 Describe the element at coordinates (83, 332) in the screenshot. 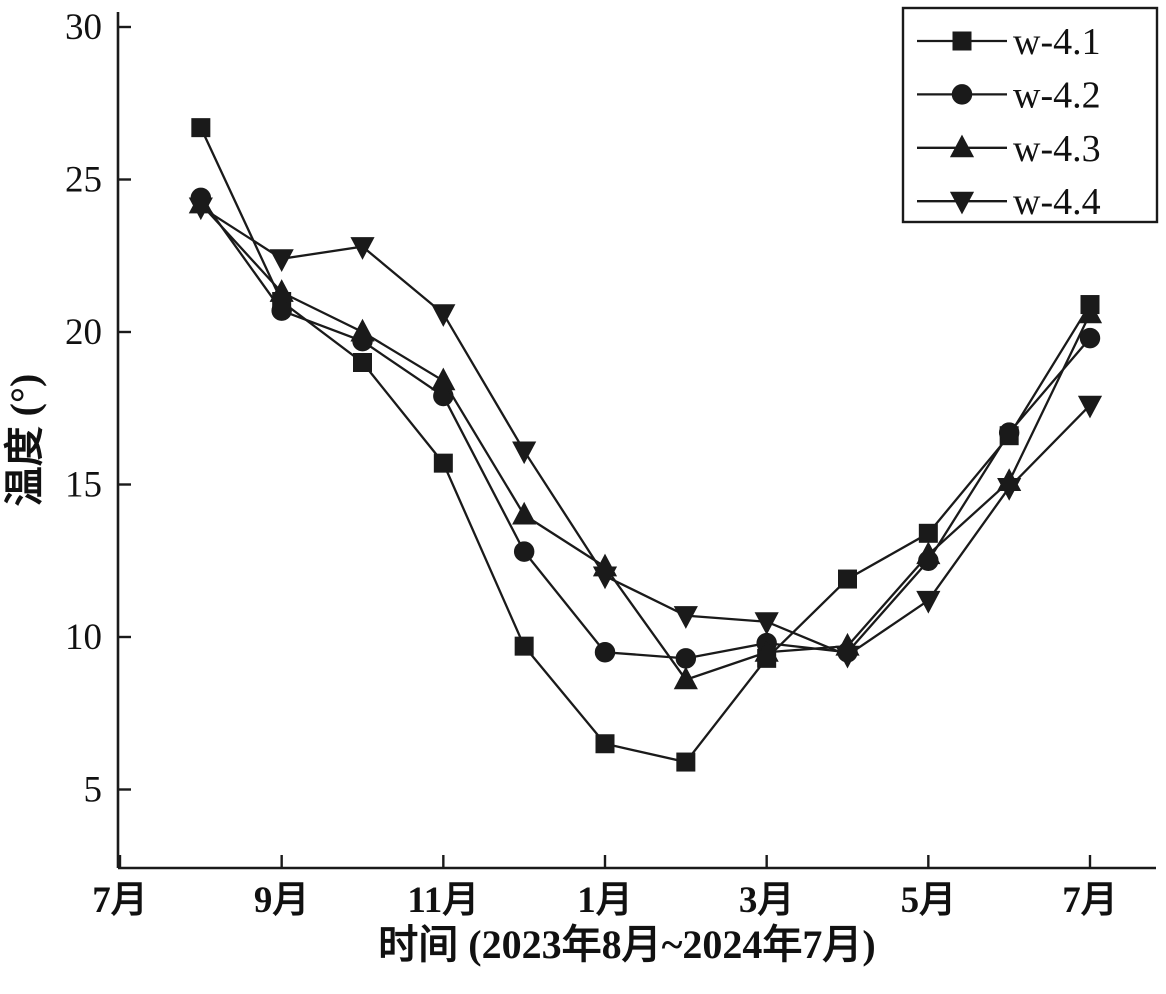

I see `y-tick-label: 20` at that location.